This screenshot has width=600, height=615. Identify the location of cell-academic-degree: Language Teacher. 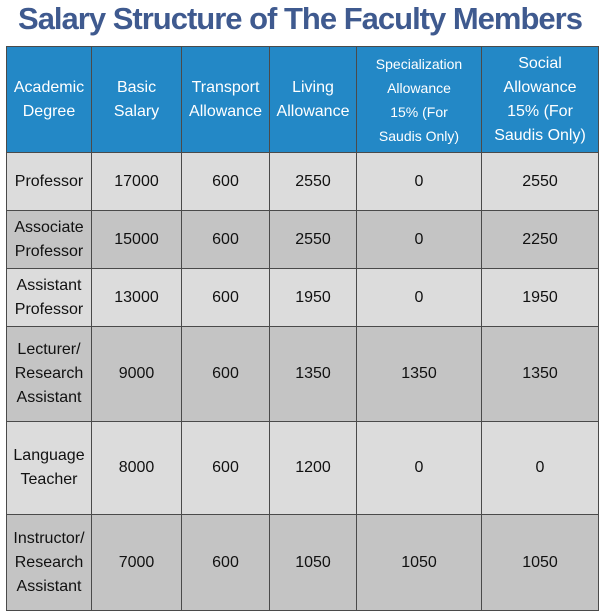
(49, 468).